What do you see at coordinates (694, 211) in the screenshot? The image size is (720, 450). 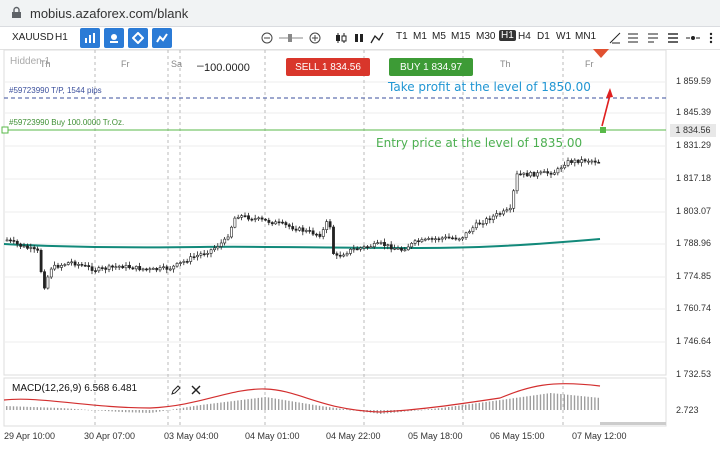 I see `price-tick: 1 803.07` at bounding box center [694, 211].